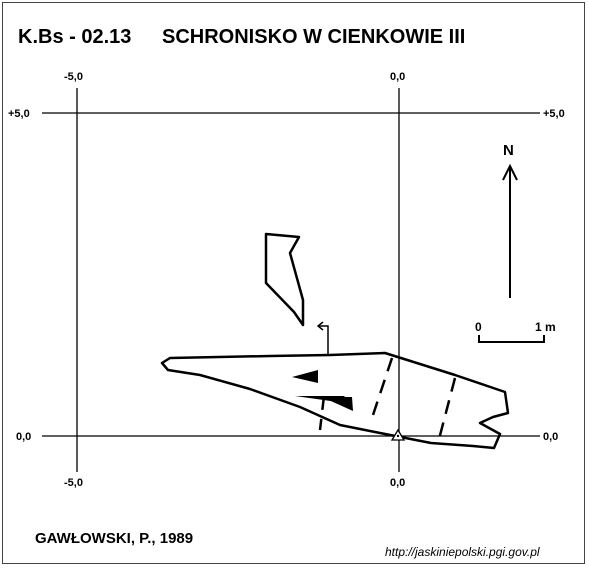 This screenshot has height=568, width=589. What do you see at coordinates (550, 437) in the screenshot?
I see `grid-label-right-bottom: 0,0` at bounding box center [550, 437].